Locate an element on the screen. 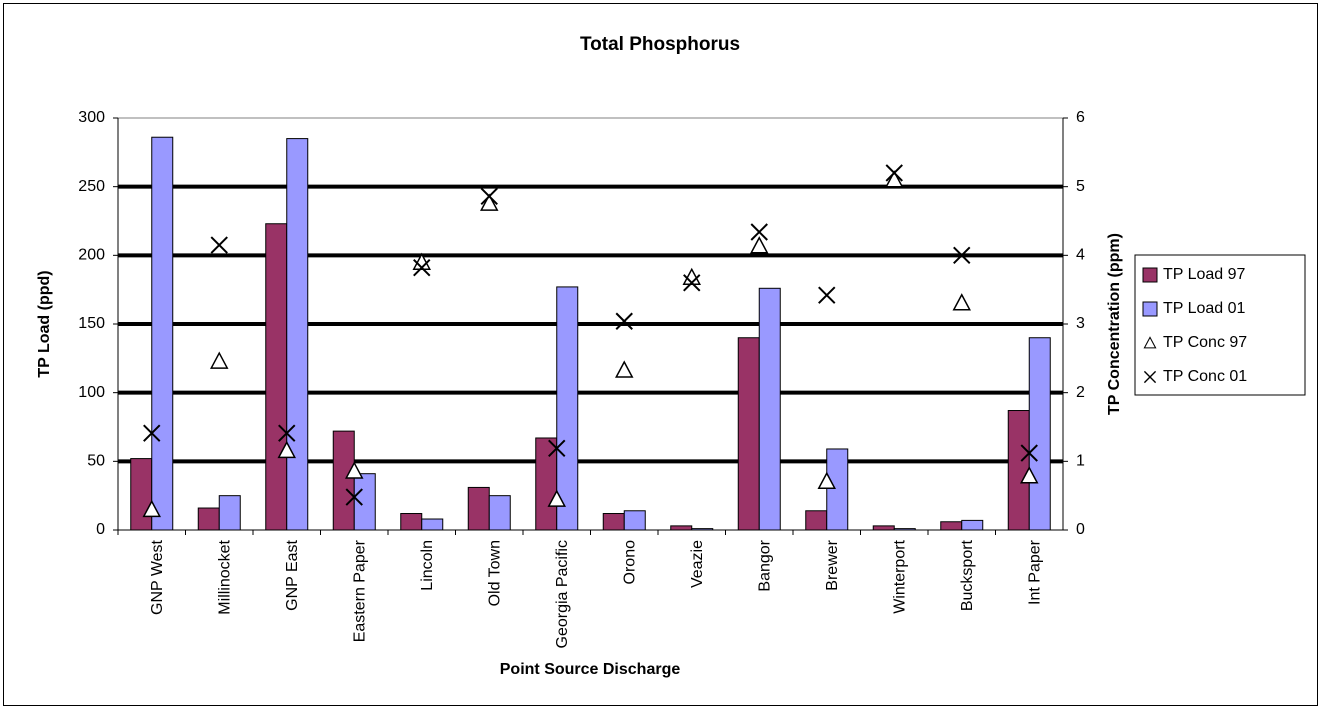 Image resolution: width=1321 pixels, height=714 pixels. legend-label: TP Conc 01 is located at coordinates (1205, 376).